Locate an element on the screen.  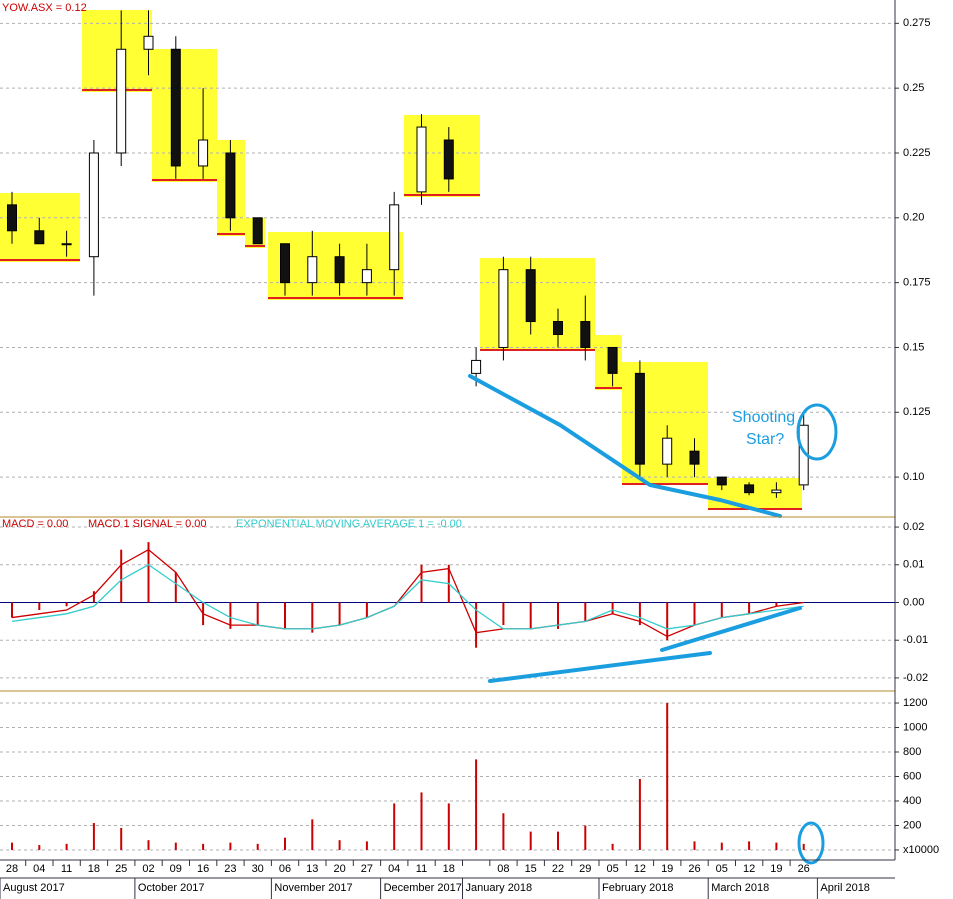
y-tick-label: 0.00 is located at coordinates (913, 602).